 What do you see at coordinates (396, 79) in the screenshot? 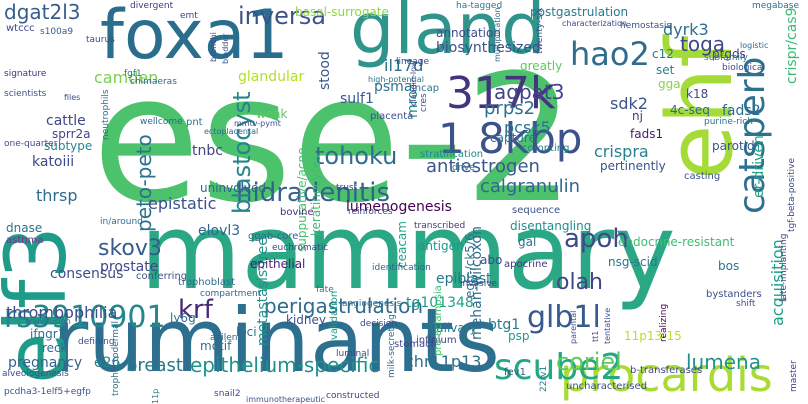
I see `word-high-potential: high-potential` at bounding box center [396, 79].